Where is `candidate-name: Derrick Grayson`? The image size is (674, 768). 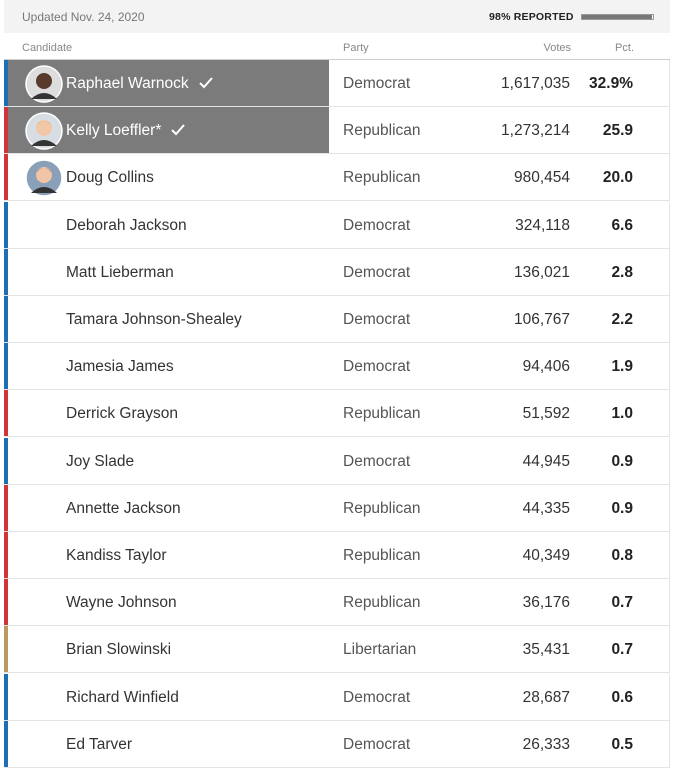 candidate-name: Derrick Grayson is located at coordinates (122, 414).